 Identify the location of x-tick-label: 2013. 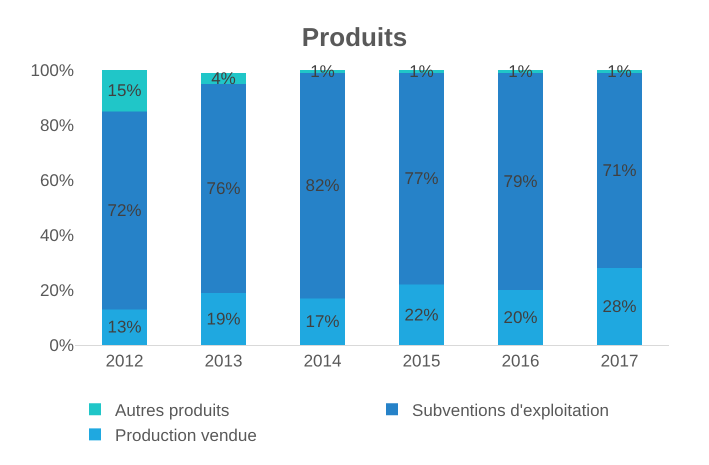
(223, 360).